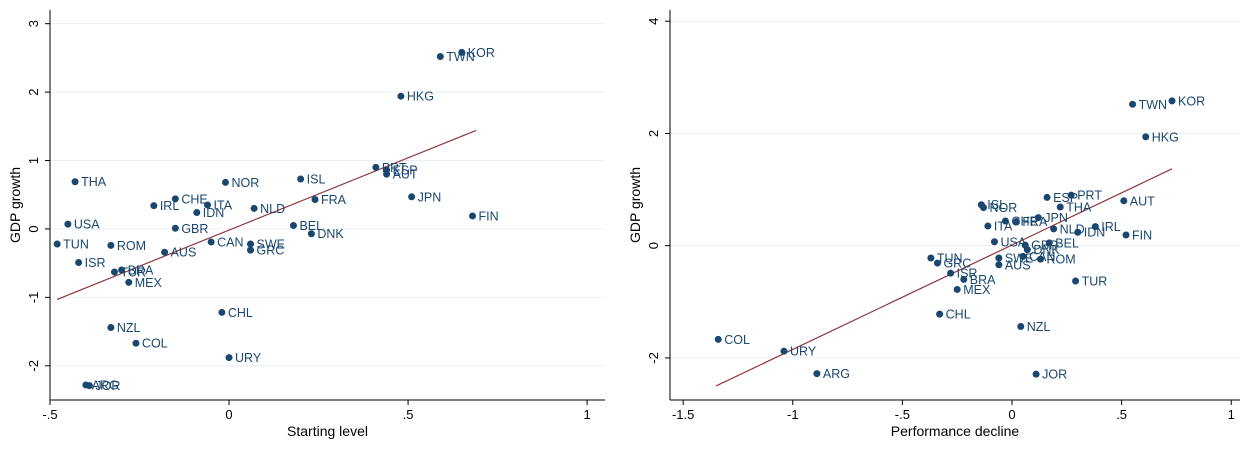 This screenshot has width=1245, height=463. What do you see at coordinates (1072, 229) in the screenshot?
I see `point-label: NLD` at bounding box center [1072, 229].